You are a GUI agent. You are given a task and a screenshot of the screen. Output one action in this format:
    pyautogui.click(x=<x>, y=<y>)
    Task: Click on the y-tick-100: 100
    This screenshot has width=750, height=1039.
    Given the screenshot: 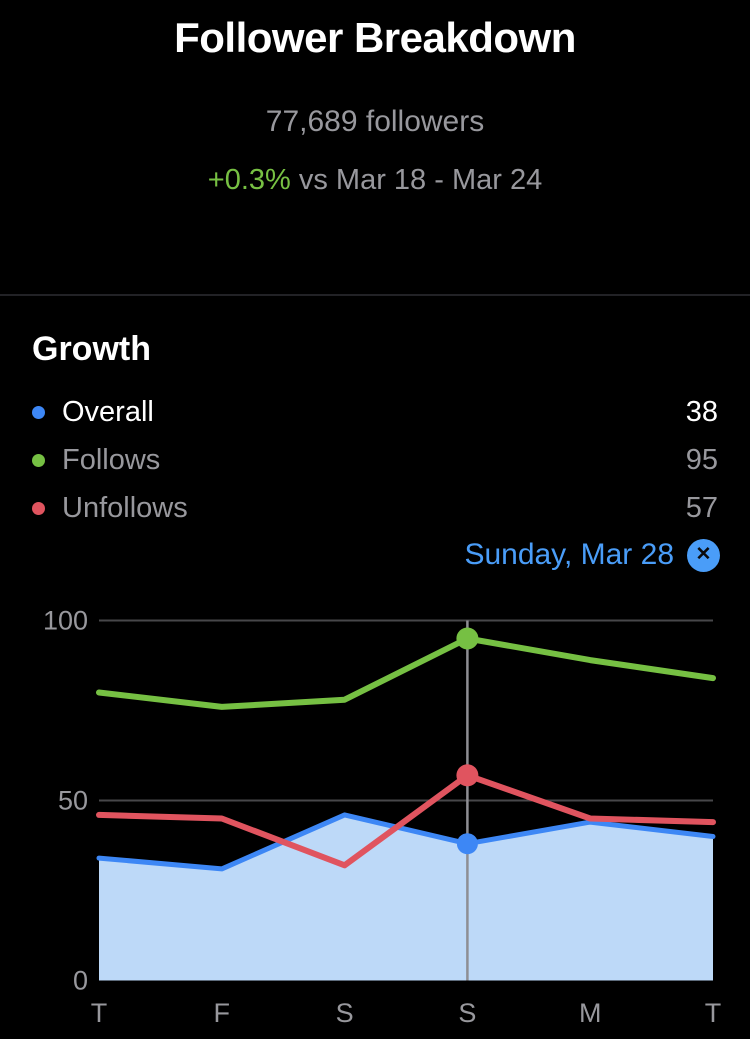 What is the action you would take?
    pyautogui.click(x=65, y=621)
    